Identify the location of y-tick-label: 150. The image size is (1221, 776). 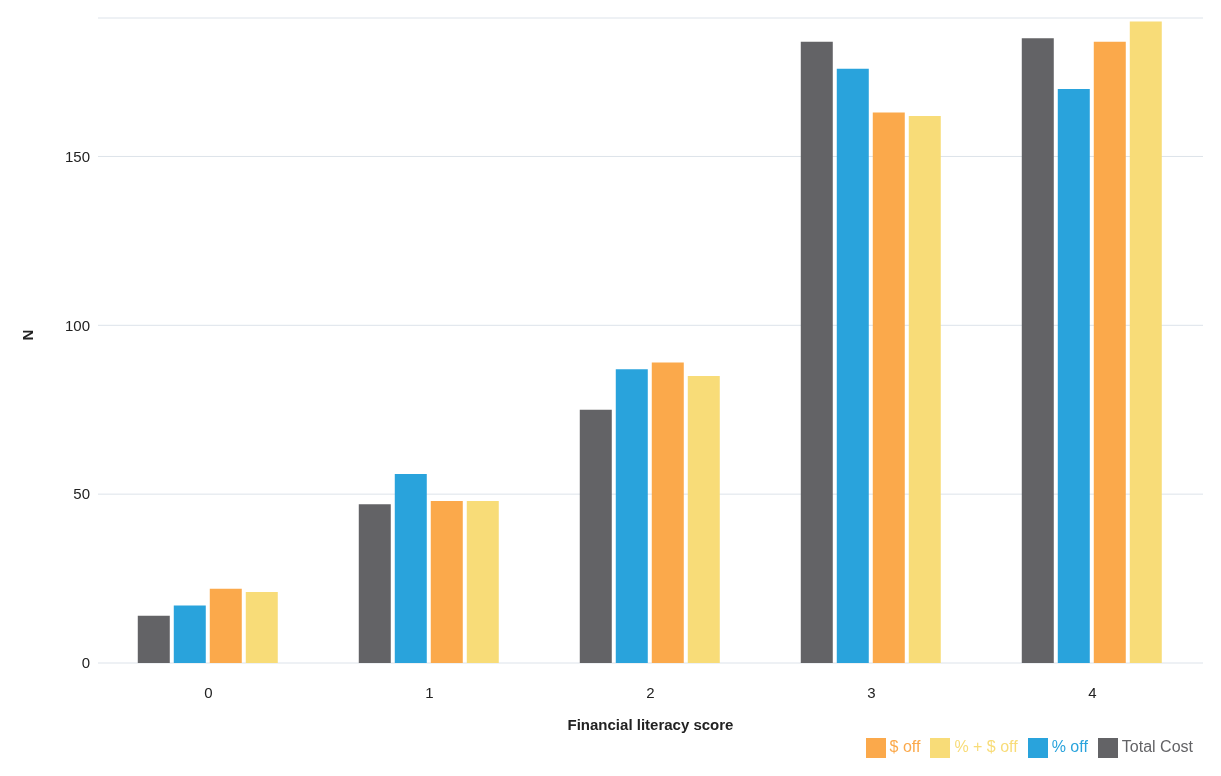
(77, 156).